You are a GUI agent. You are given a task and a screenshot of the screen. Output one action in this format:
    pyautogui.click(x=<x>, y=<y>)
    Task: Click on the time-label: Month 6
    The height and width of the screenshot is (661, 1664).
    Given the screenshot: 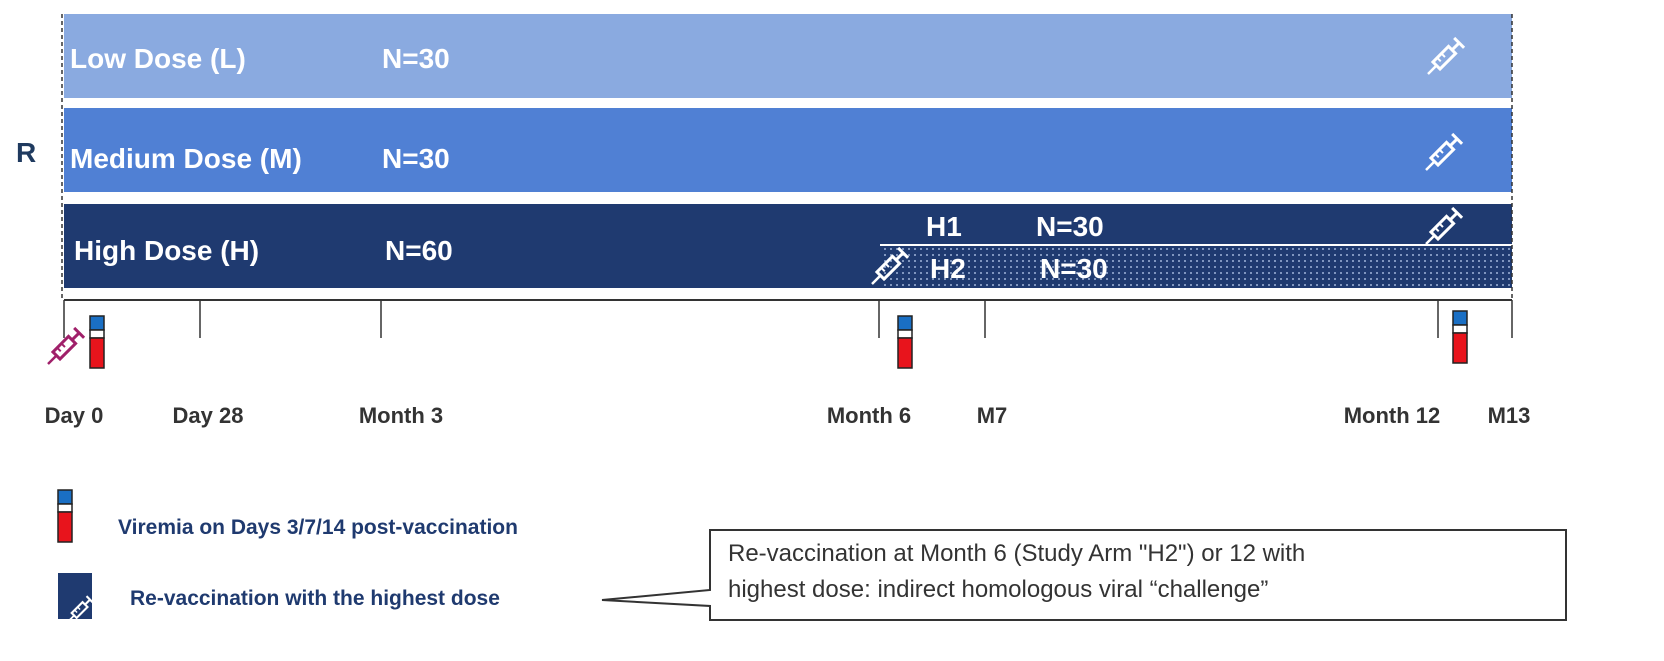 What is the action you would take?
    pyautogui.click(x=869, y=415)
    